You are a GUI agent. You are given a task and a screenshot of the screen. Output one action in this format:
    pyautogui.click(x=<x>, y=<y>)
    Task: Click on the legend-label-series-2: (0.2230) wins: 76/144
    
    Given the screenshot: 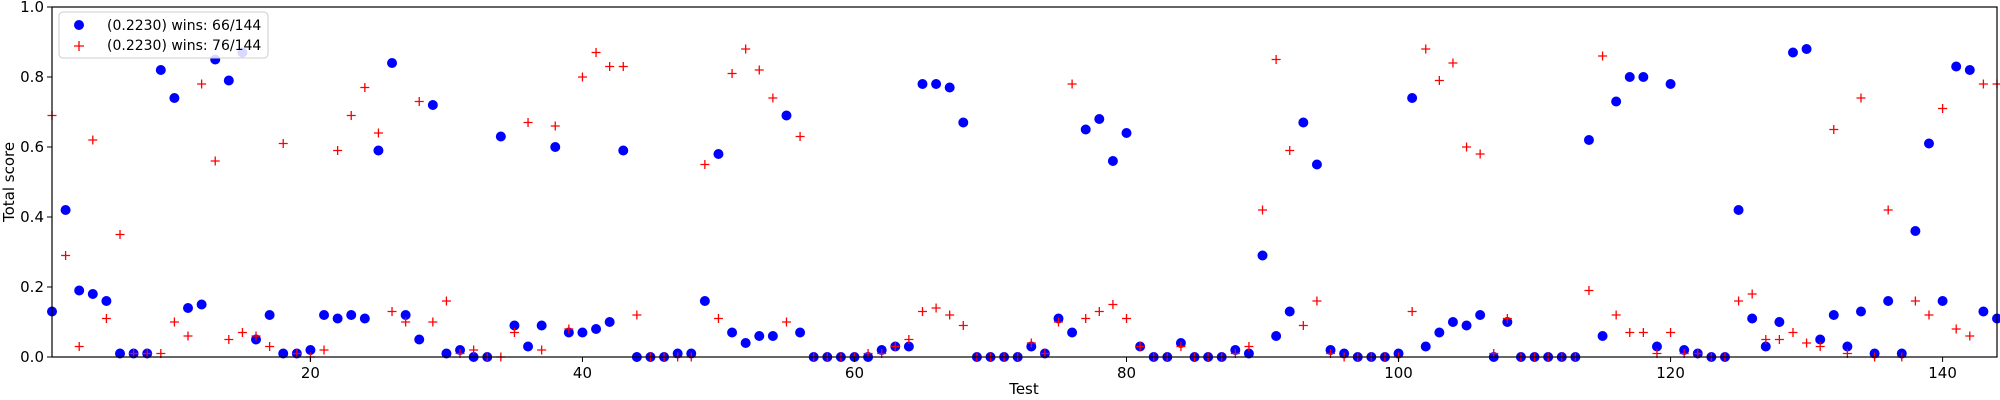 What is the action you would take?
    pyautogui.click(x=184, y=46)
    